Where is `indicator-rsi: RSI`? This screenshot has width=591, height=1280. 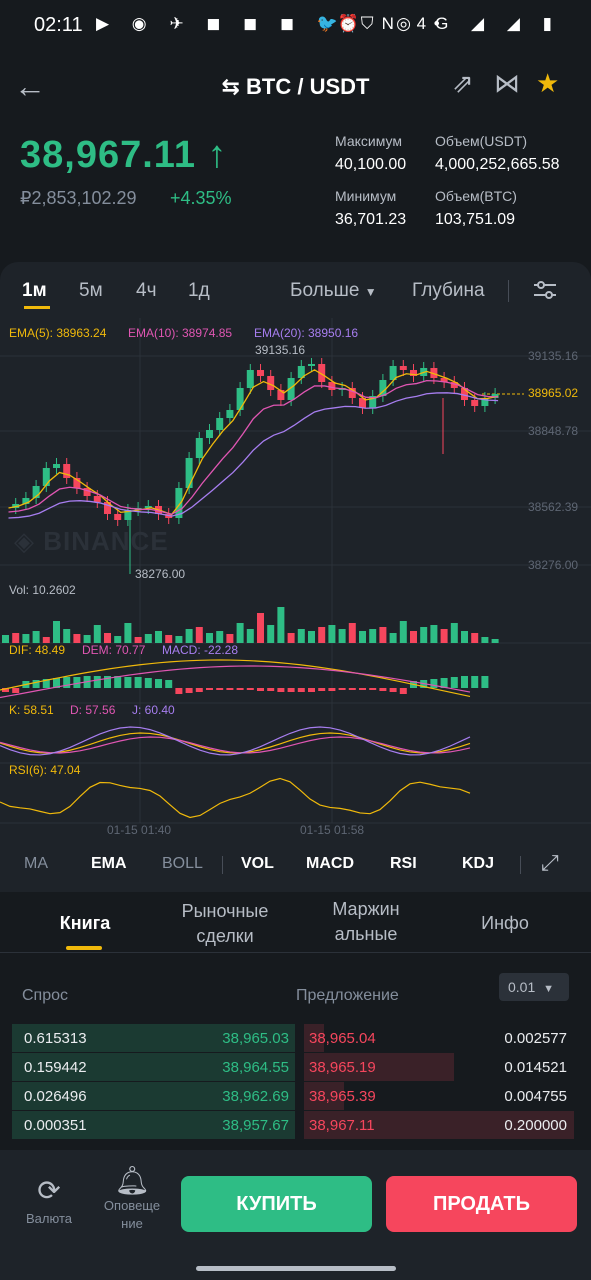 indicator-rsi: RSI is located at coordinates (403, 863).